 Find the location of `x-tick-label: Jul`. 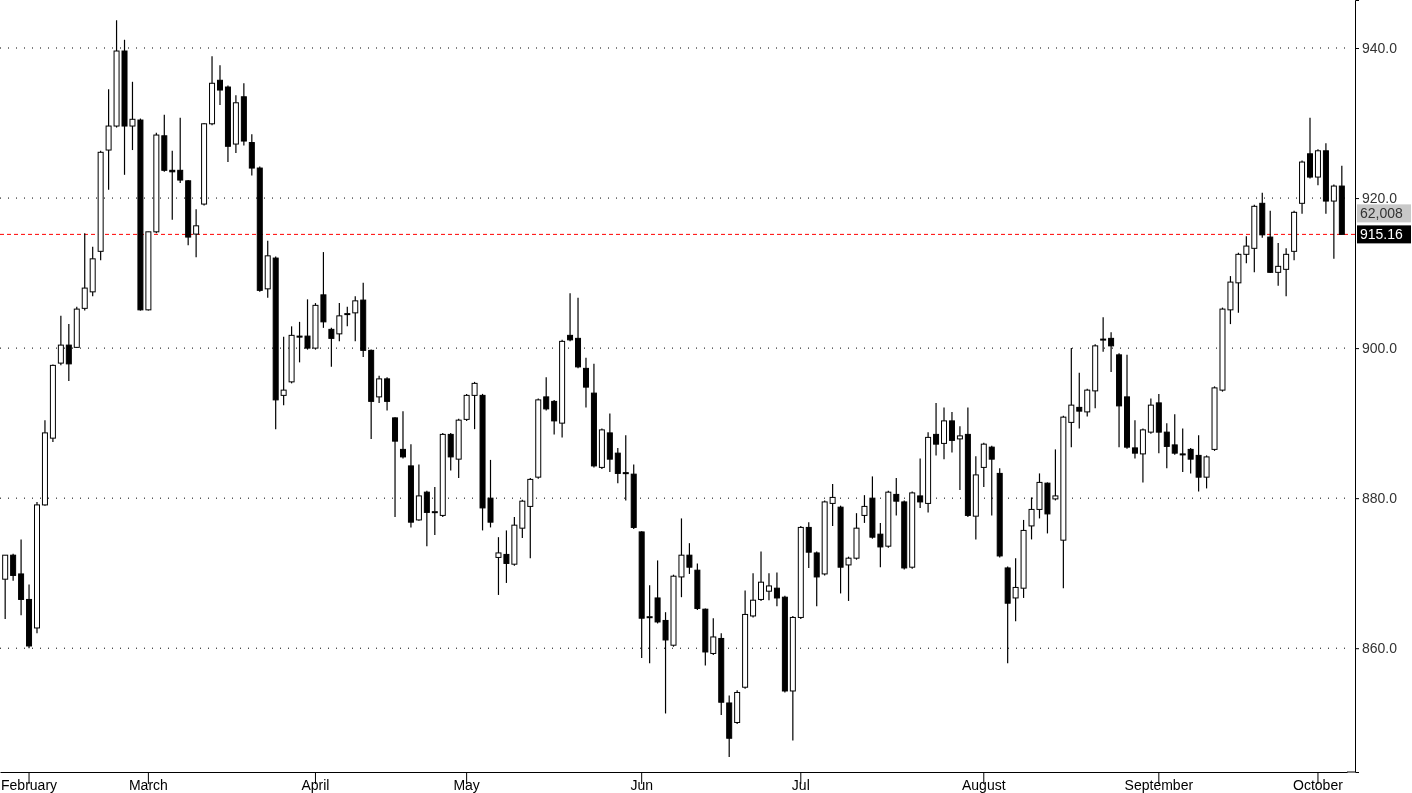

x-tick-label: Jul is located at coordinates (800, 784).